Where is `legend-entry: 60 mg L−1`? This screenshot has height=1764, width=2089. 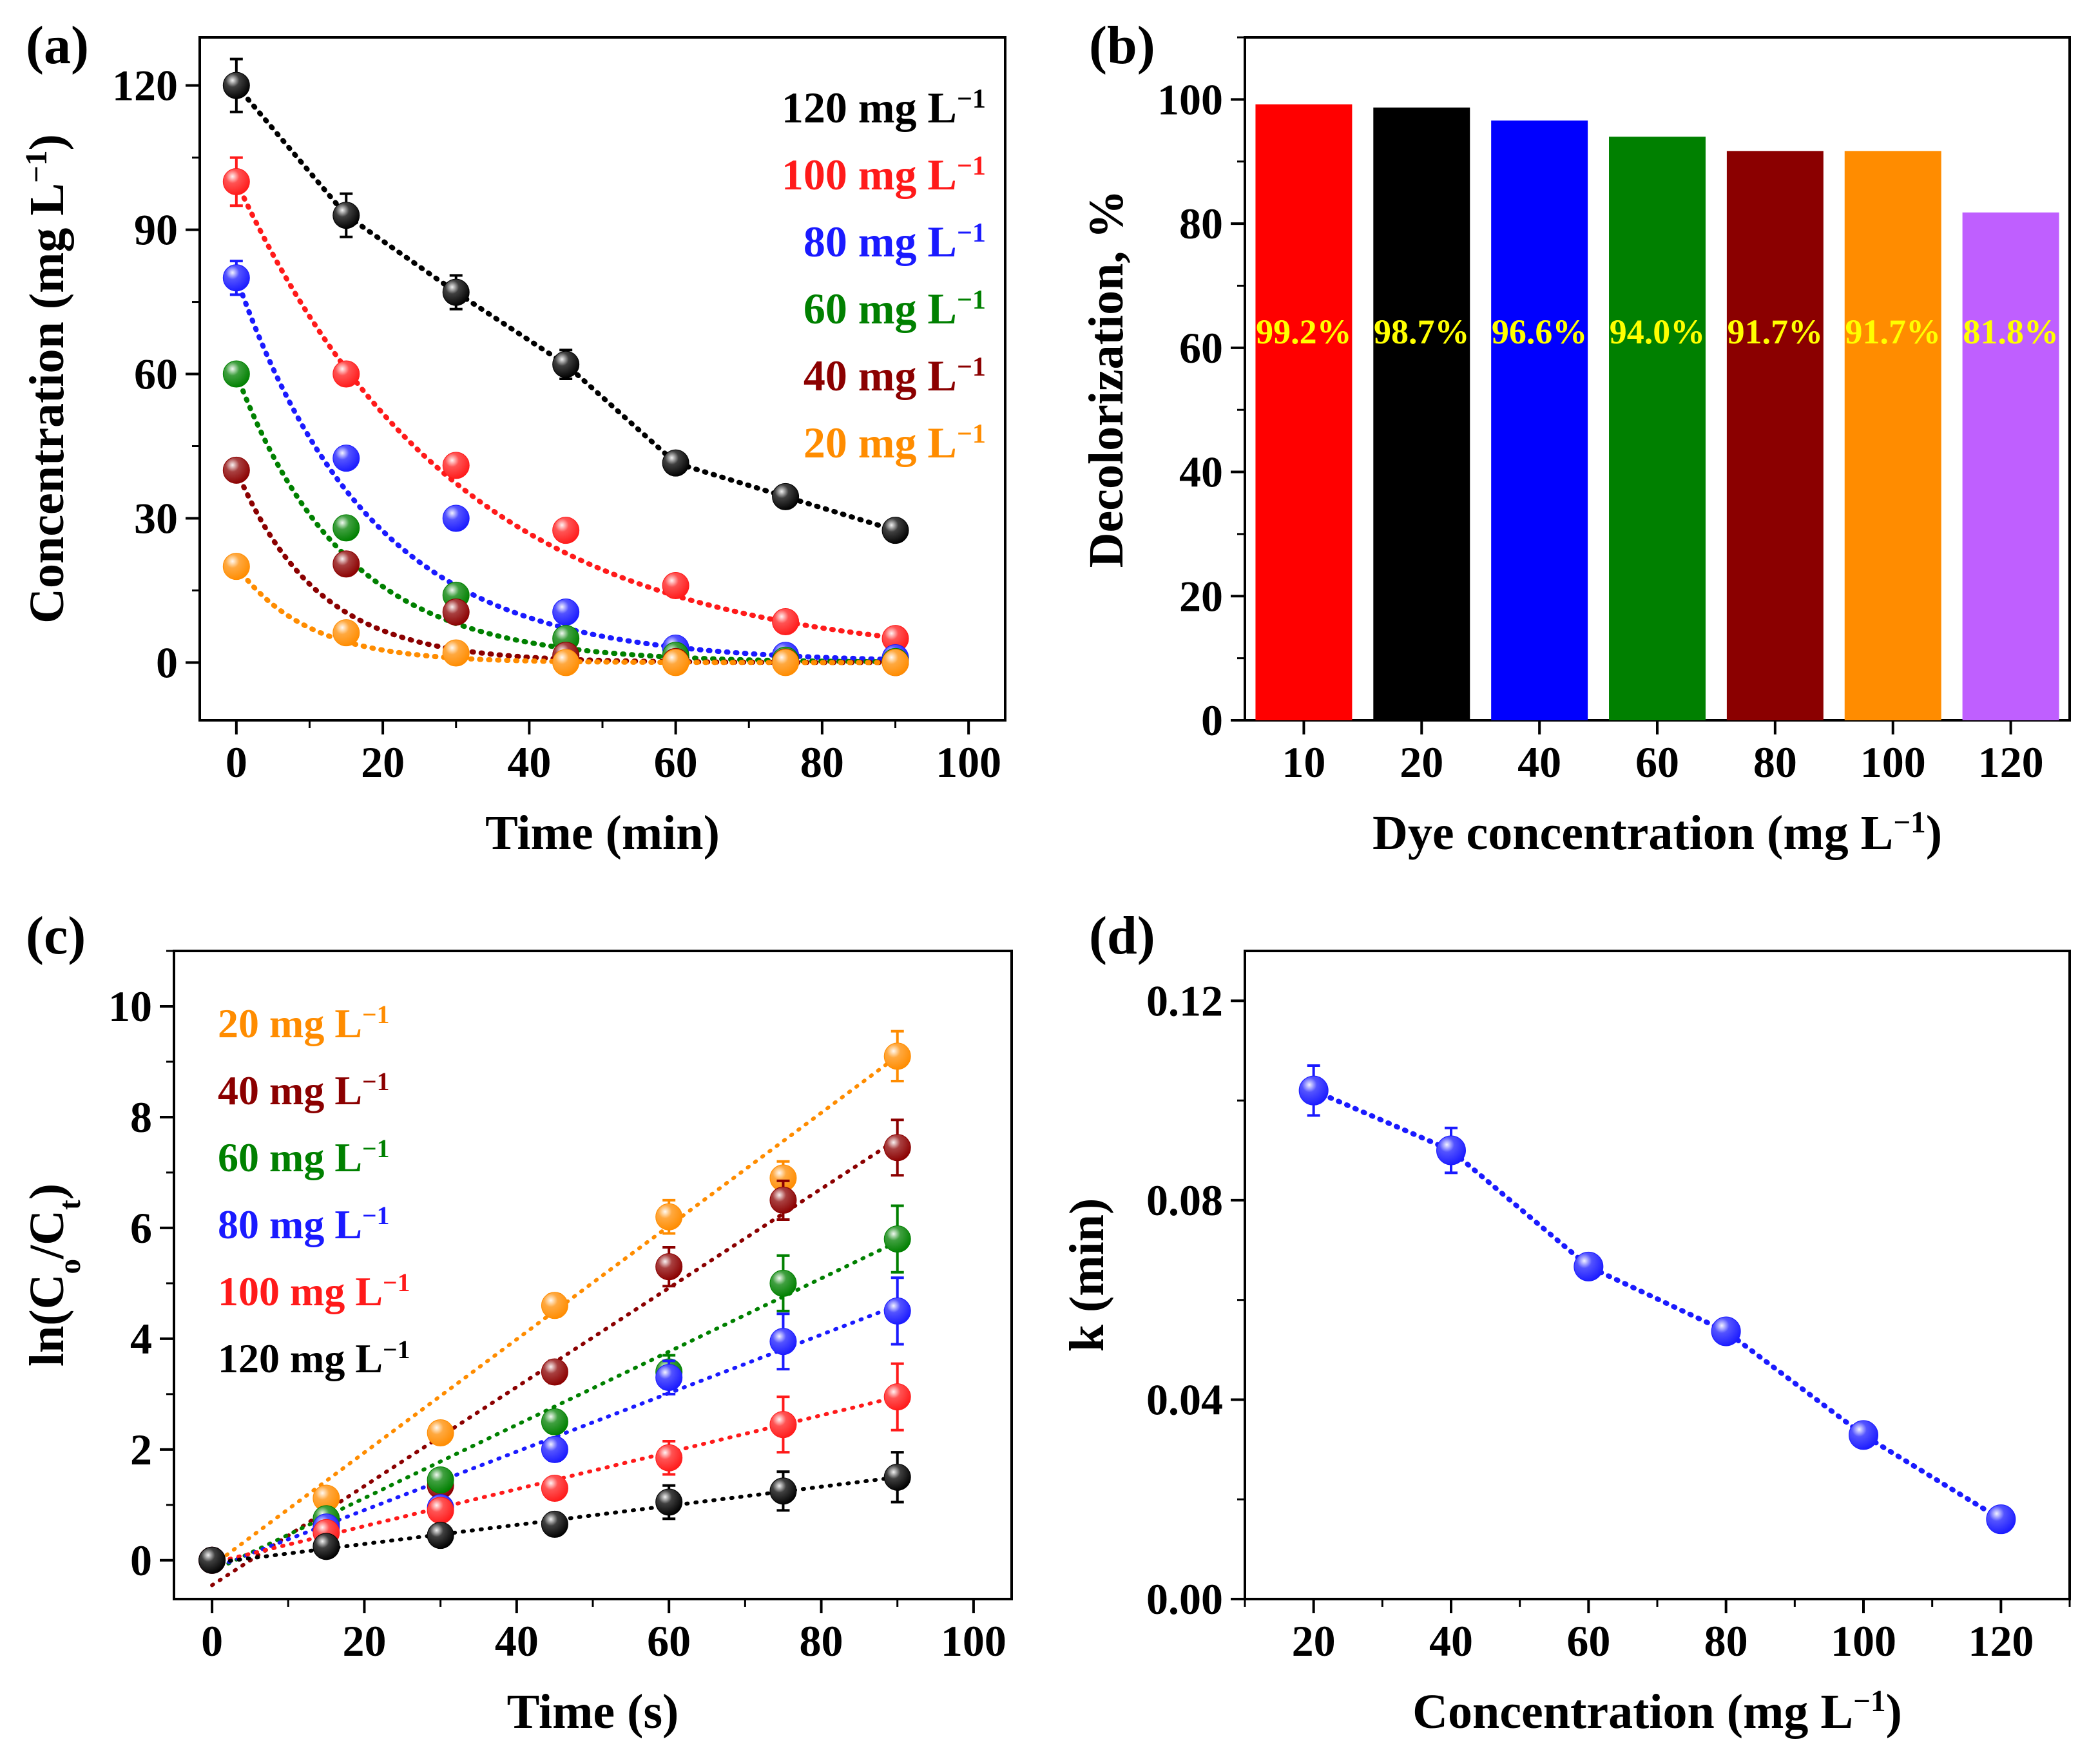 legend-entry: 60 mg L−1 is located at coordinates (303, 1157).